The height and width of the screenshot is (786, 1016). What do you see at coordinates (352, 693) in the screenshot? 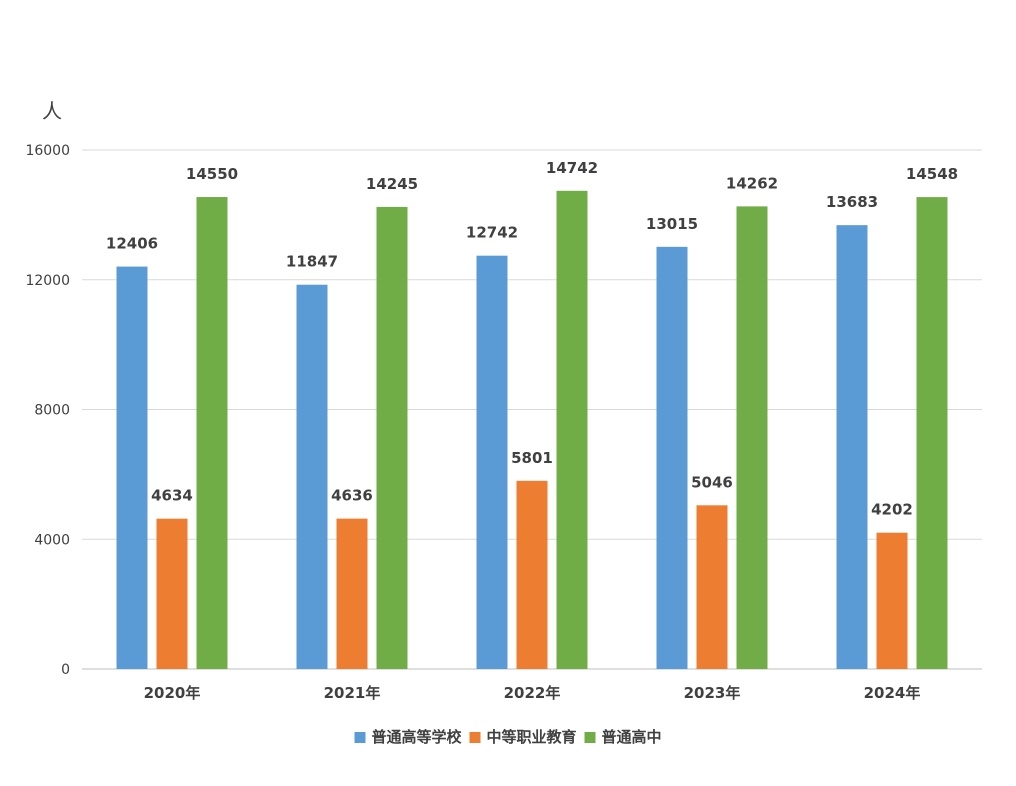
I see `x-category-label: 2021年` at bounding box center [352, 693].